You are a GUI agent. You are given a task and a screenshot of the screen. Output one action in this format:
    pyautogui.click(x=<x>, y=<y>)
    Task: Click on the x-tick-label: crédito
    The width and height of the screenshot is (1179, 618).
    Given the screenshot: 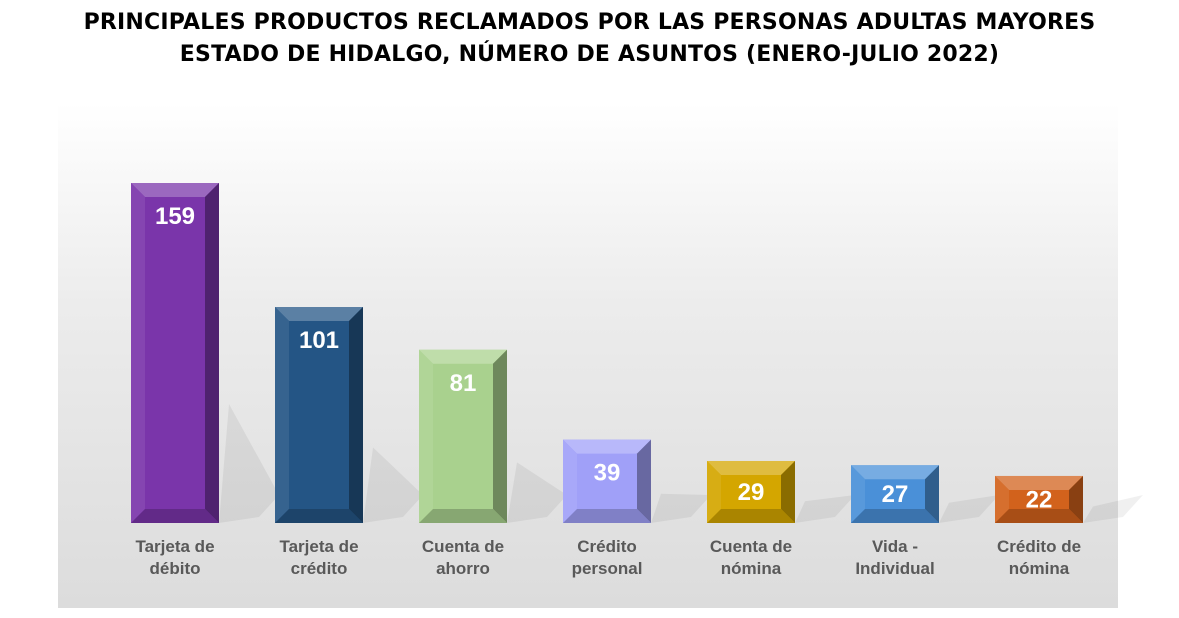 What is the action you would take?
    pyautogui.click(x=319, y=568)
    